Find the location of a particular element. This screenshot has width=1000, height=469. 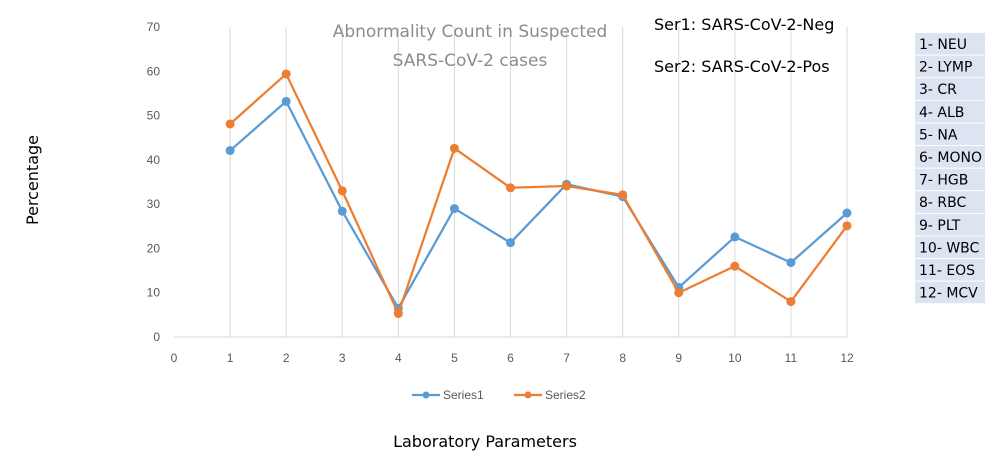

legend-label-series1: Series1 is located at coordinates (463, 395).